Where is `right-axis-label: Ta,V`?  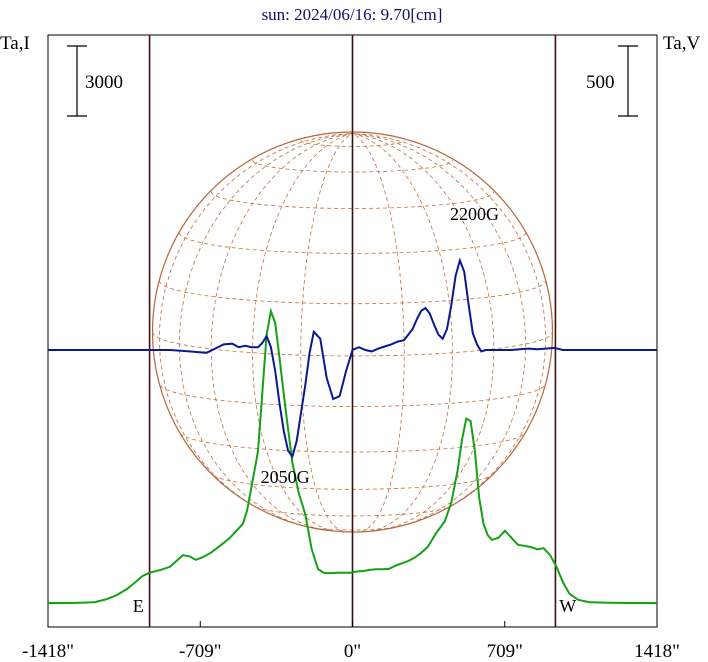
right-axis-label: Ta,V is located at coordinates (681, 43).